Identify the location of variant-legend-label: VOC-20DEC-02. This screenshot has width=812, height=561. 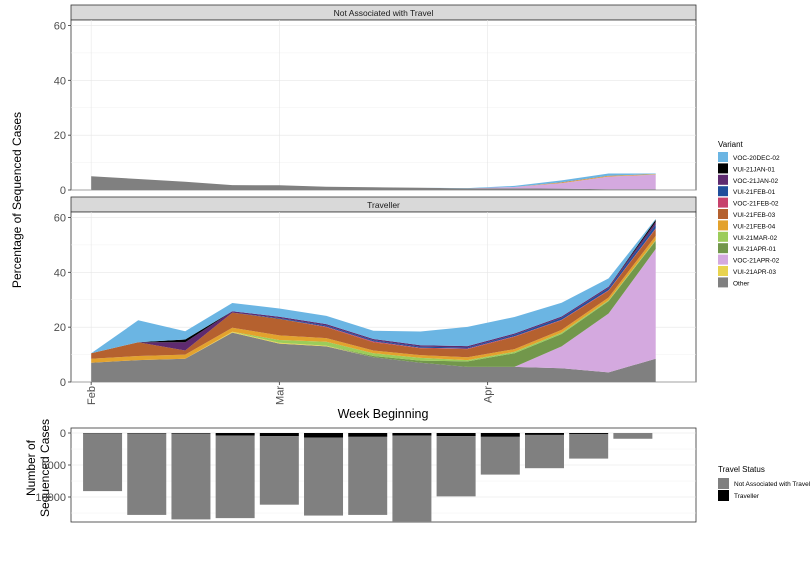
(756, 158).